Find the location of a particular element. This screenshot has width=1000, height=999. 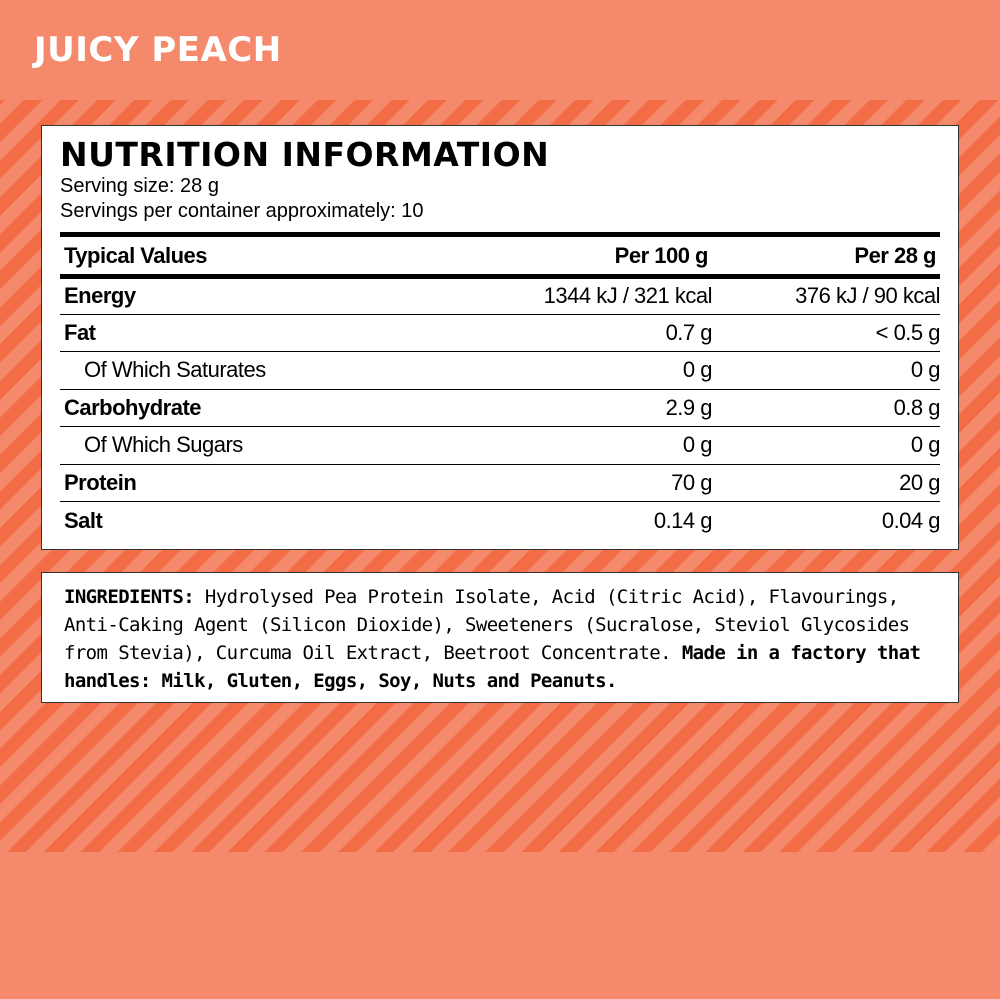

value-per-serving: < 0.5 g is located at coordinates (826, 333).